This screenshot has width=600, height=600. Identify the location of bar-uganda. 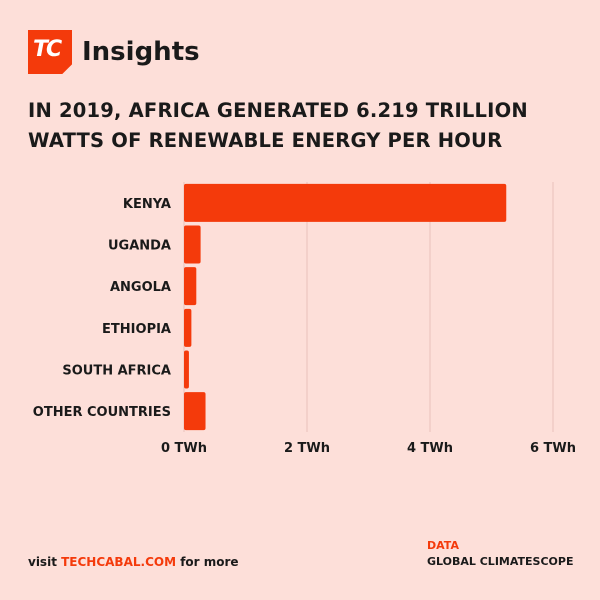
(192, 244).